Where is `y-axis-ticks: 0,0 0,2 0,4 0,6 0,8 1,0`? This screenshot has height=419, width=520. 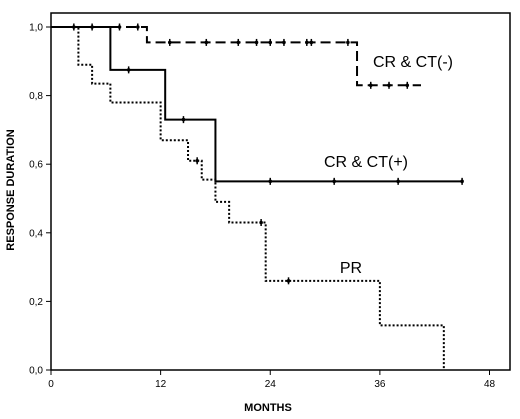 y-axis-ticks: 0,0 0,2 0,4 0,6 0,8 1,0 is located at coordinates (40, 200).